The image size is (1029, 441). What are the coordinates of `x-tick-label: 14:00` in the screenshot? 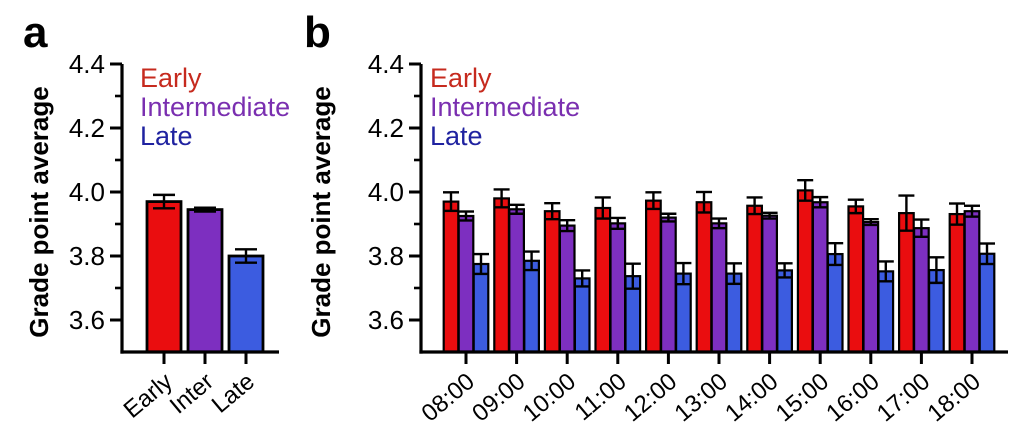 It's located at (751, 397).